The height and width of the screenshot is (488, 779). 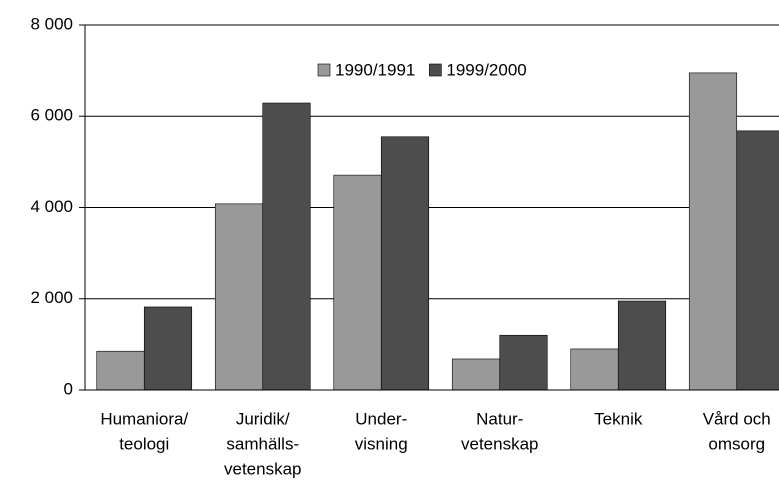 What do you see at coordinates (144, 418) in the screenshot?
I see `x-tick-label: Humaniora/` at bounding box center [144, 418].